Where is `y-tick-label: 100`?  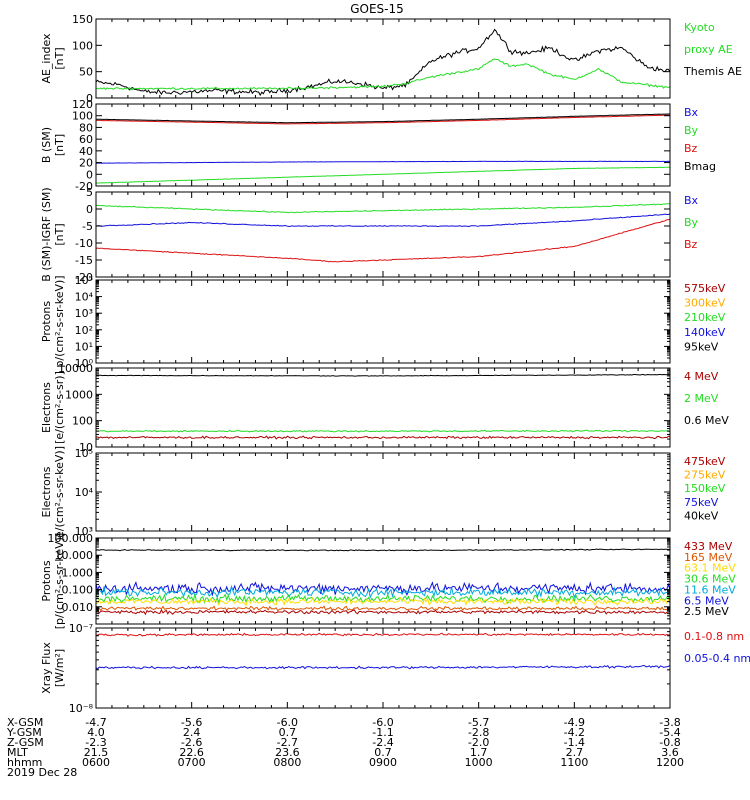
y-tick-label: 100 is located at coordinates (82, 116).